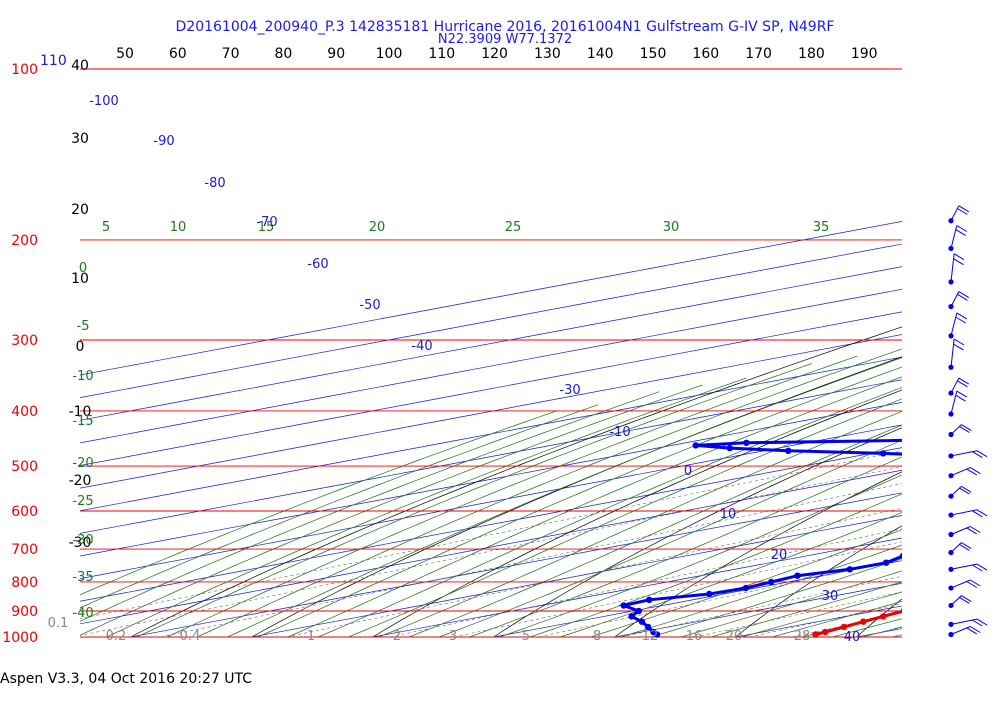  I want to click on moist-adiabat-label: 5, so click(106, 227).